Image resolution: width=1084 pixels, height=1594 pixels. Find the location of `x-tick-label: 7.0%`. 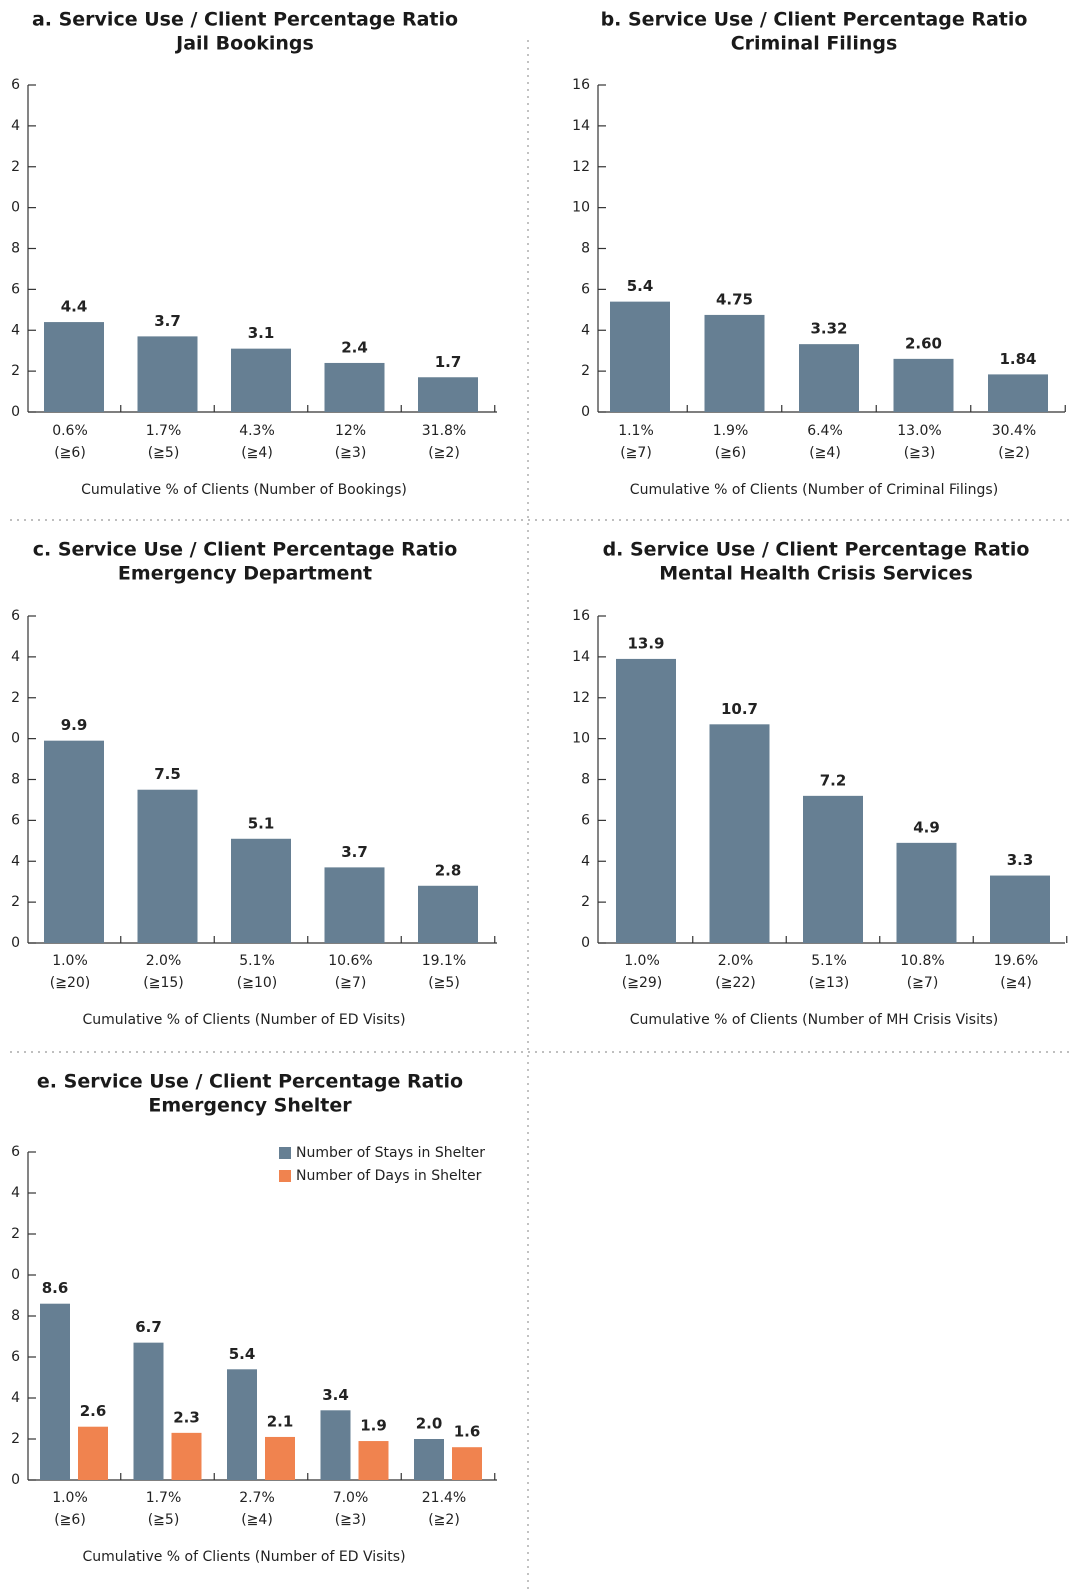

x-tick-label: 7.0% is located at coordinates (351, 1498).